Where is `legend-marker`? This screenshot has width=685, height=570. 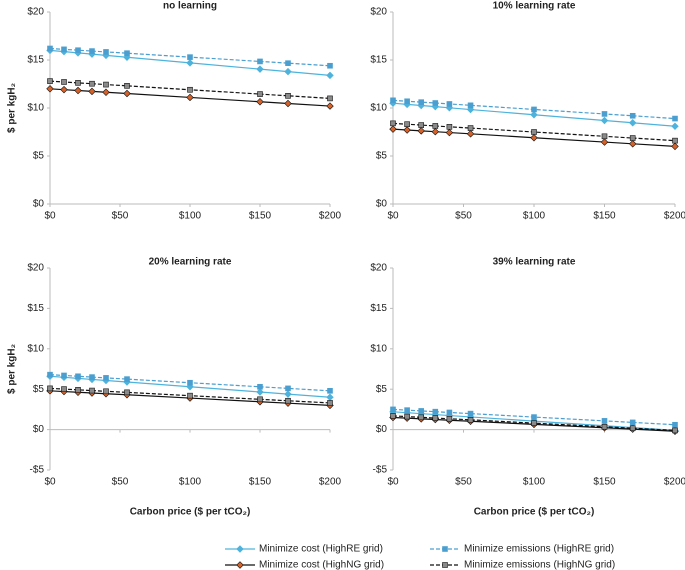
legend-marker is located at coordinates (445, 565).